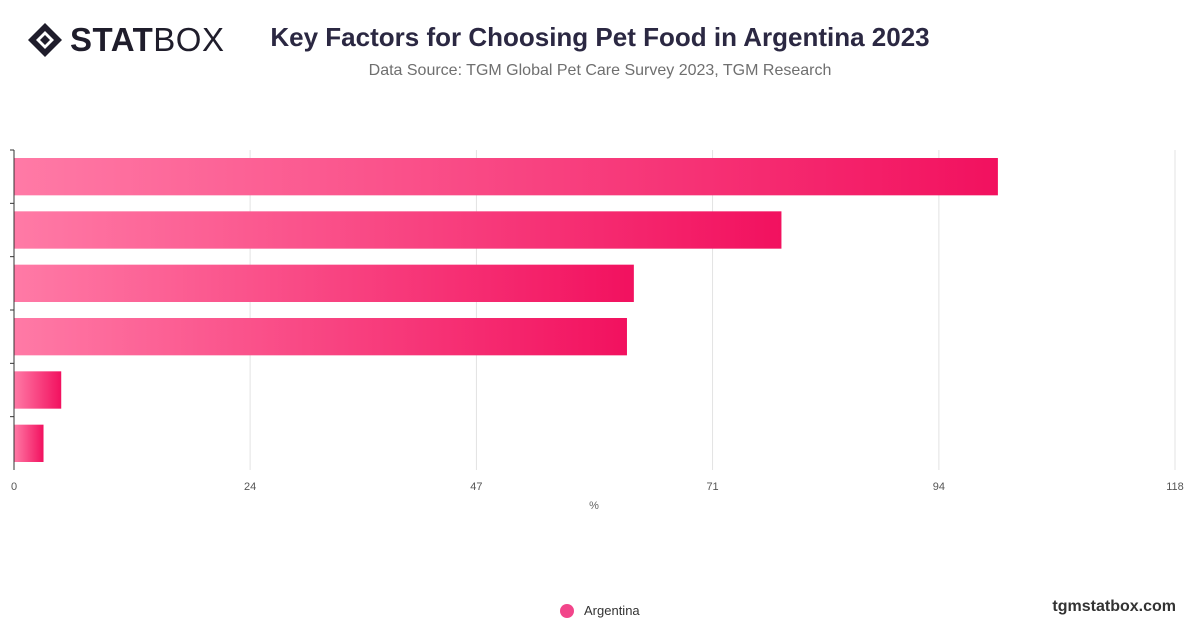 This screenshot has width=1200, height=628. What do you see at coordinates (1175, 487) in the screenshot?
I see `x-tick-label: 118` at bounding box center [1175, 487].